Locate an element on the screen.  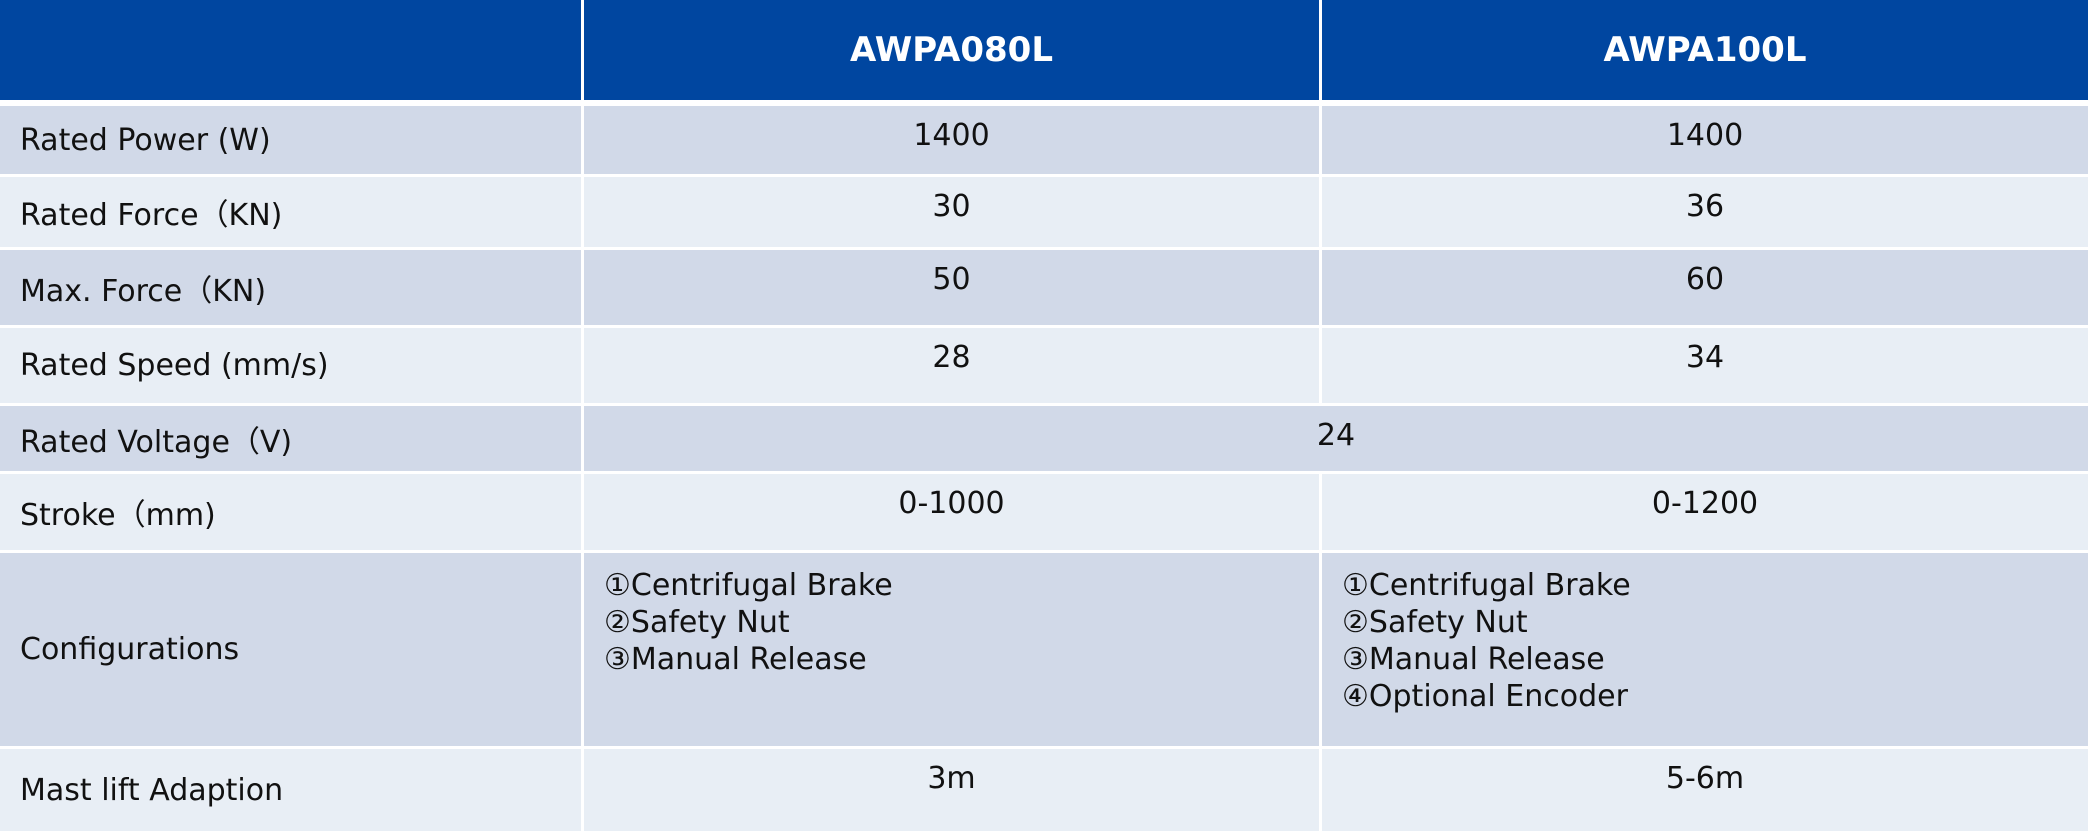
row-label: Max. Force（KN) is located at coordinates (292, 289).